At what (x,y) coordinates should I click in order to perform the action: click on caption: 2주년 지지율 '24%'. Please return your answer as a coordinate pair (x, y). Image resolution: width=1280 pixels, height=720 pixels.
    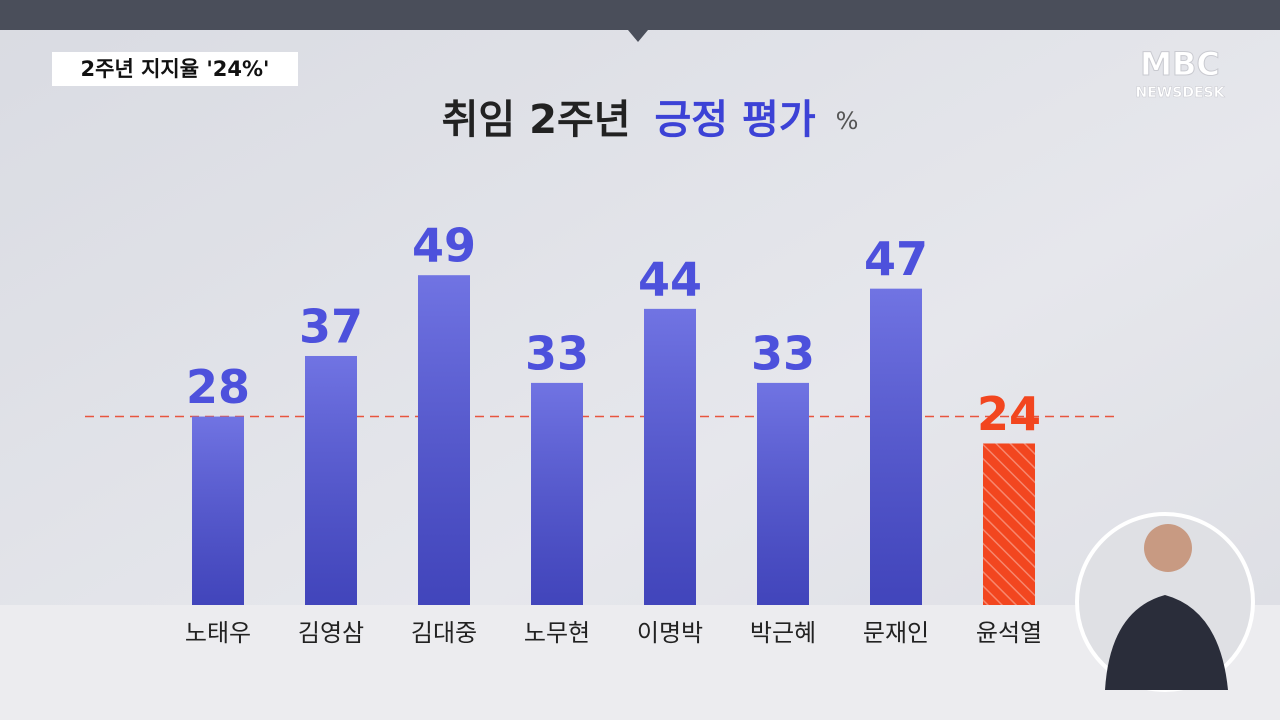
    Looking at the image, I should click on (175, 69).